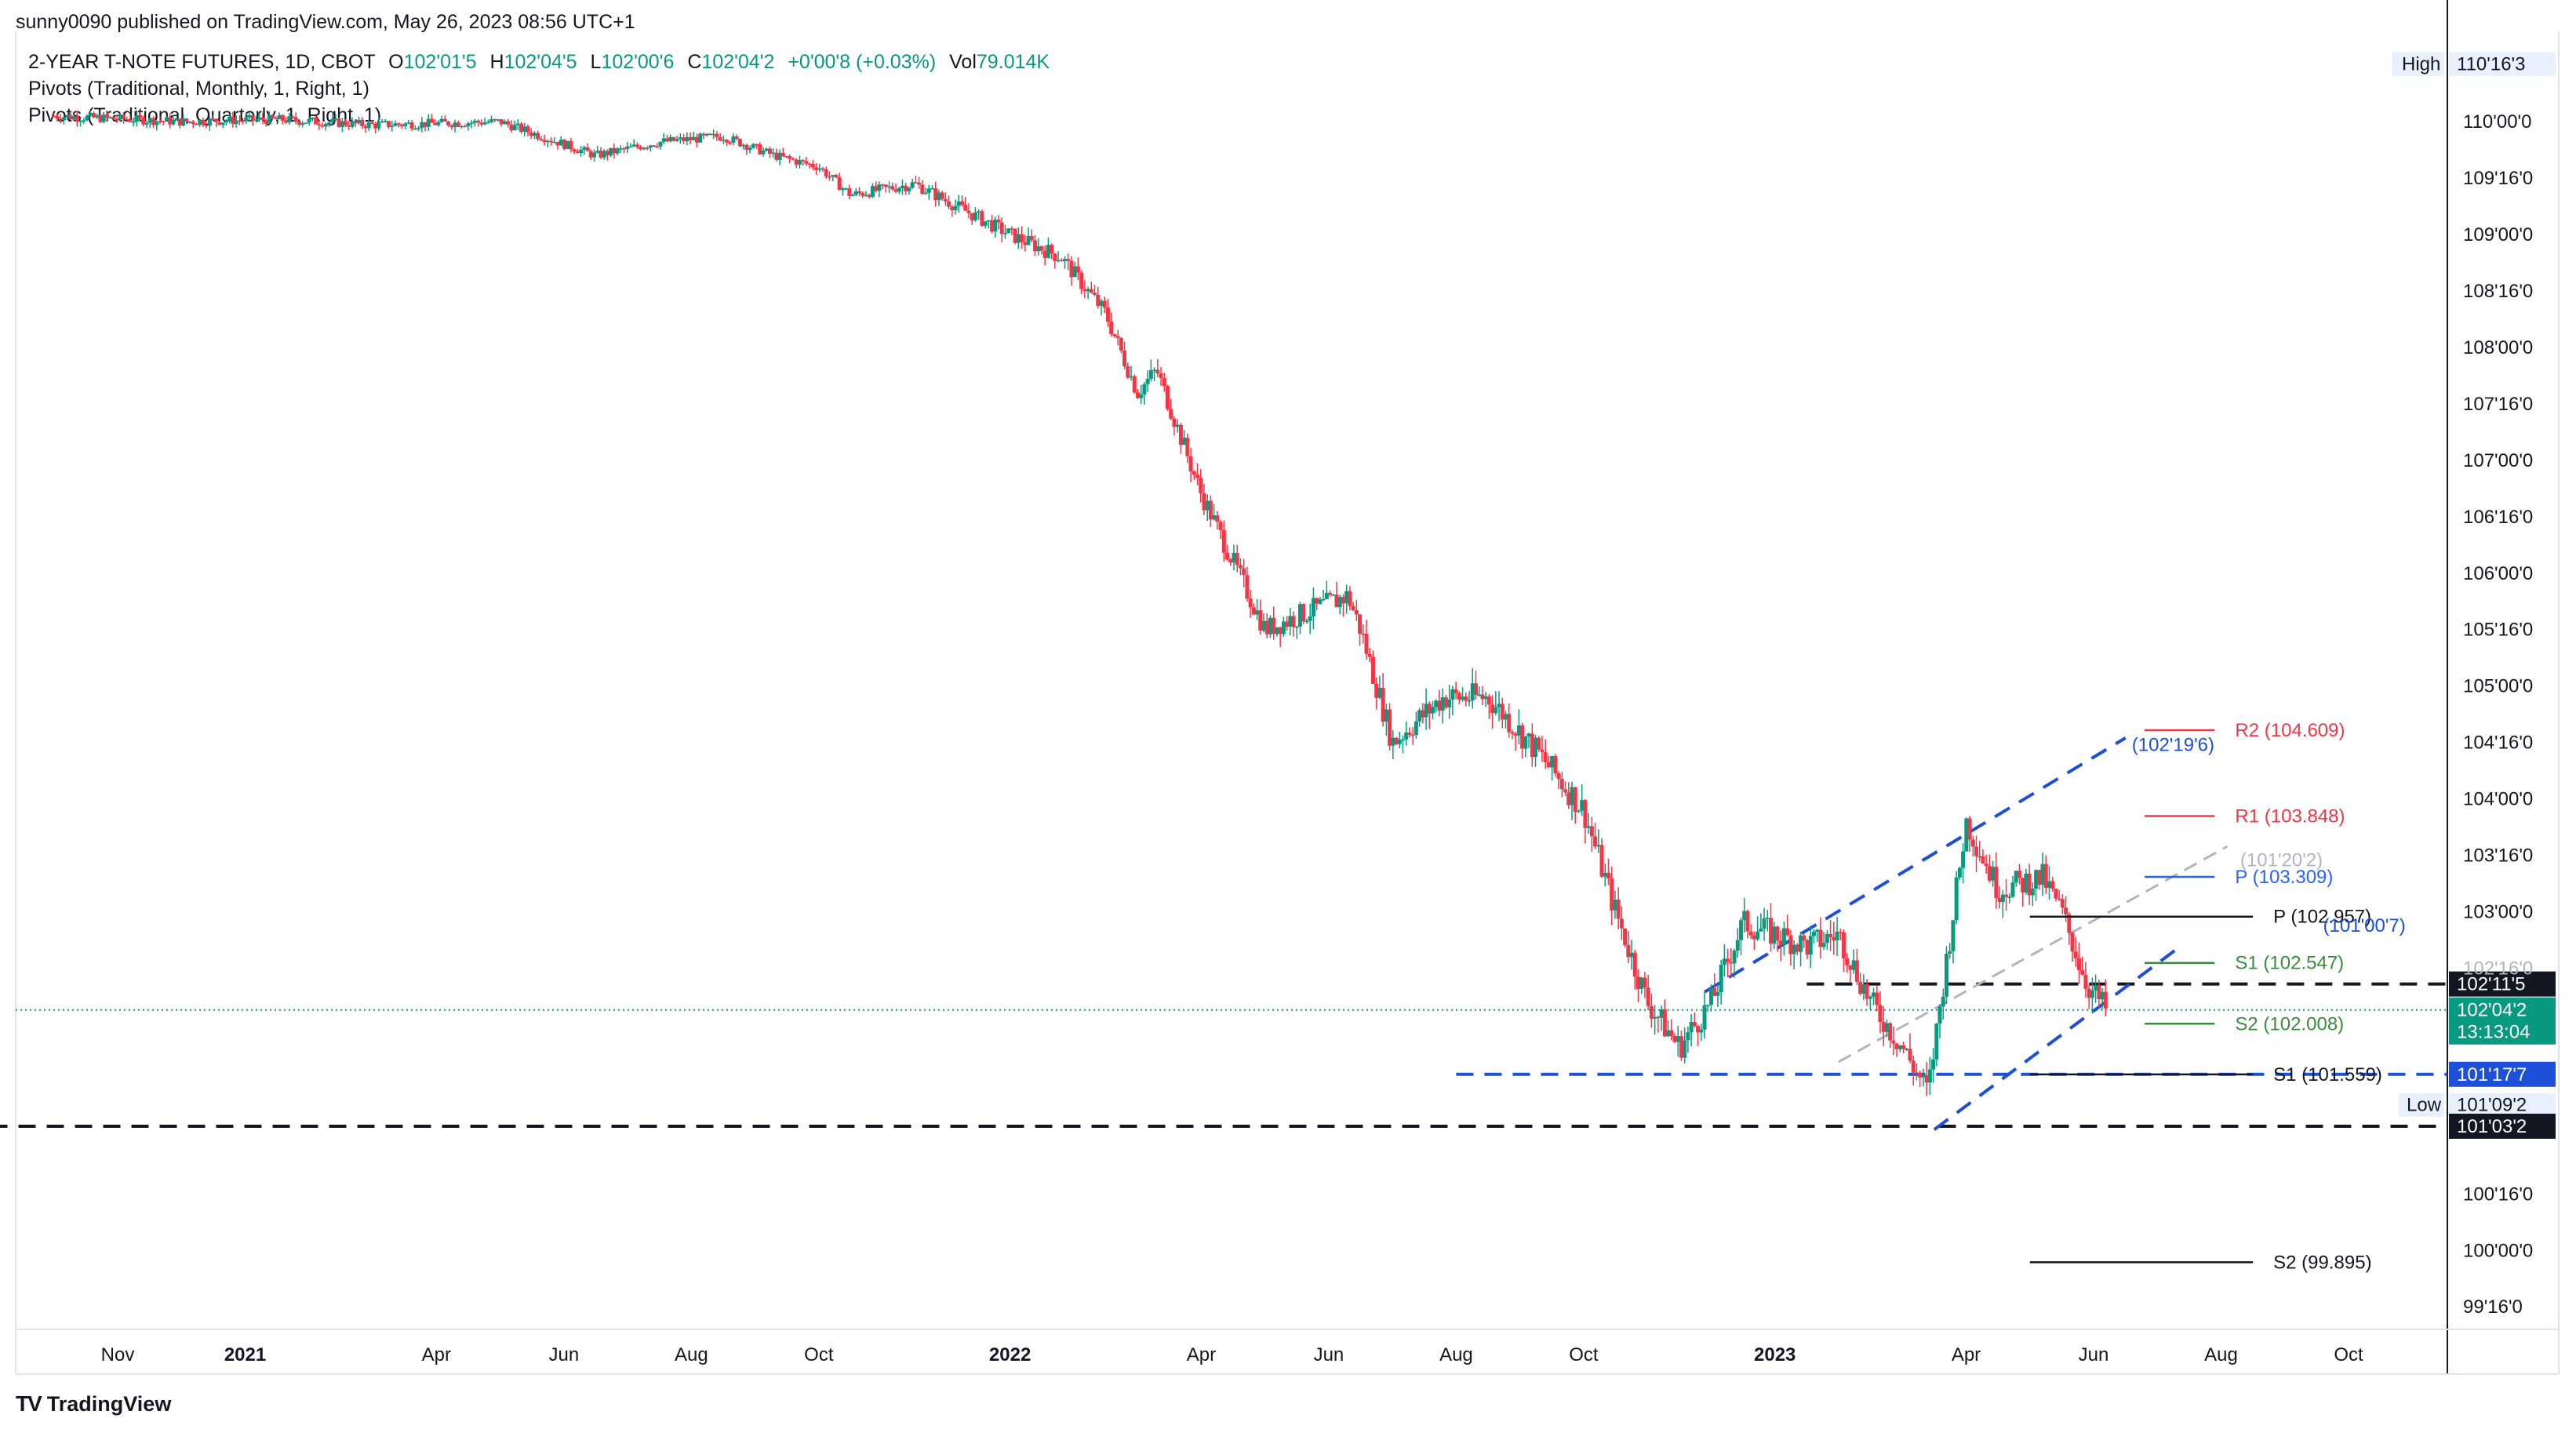  Describe the element at coordinates (93, 1403) in the screenshot. I see `tradingview-logo: TV TradingView` at that location.